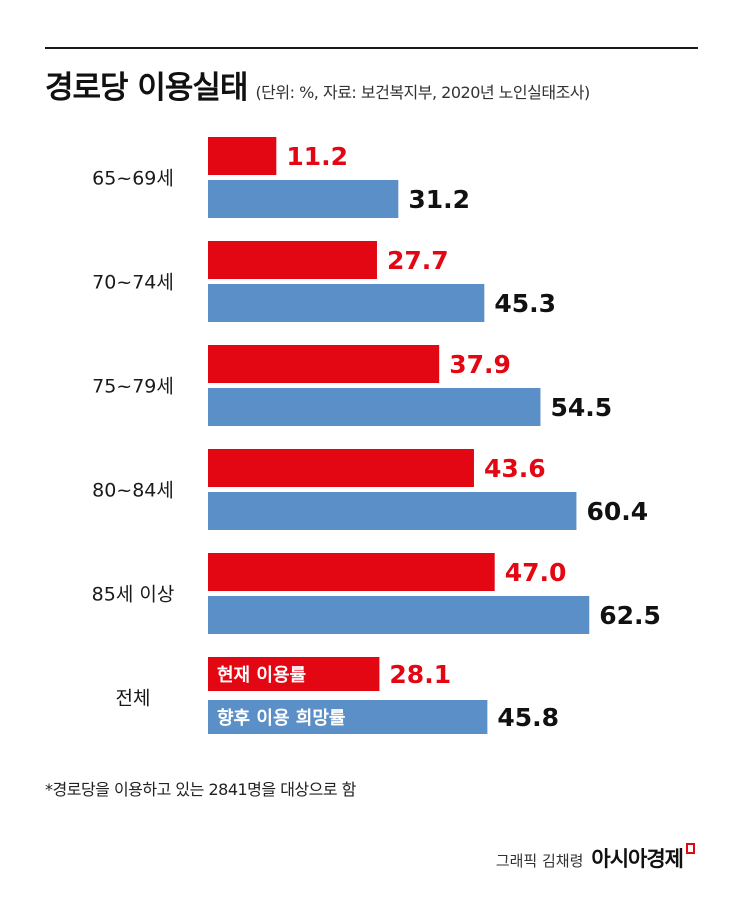 Image resolution: width=743 pixels, height=908 pixels. What do you see at coordinates (420, 674) in the screenshot?
I see `value-label: 28.1` at bounding box center [420, 674].